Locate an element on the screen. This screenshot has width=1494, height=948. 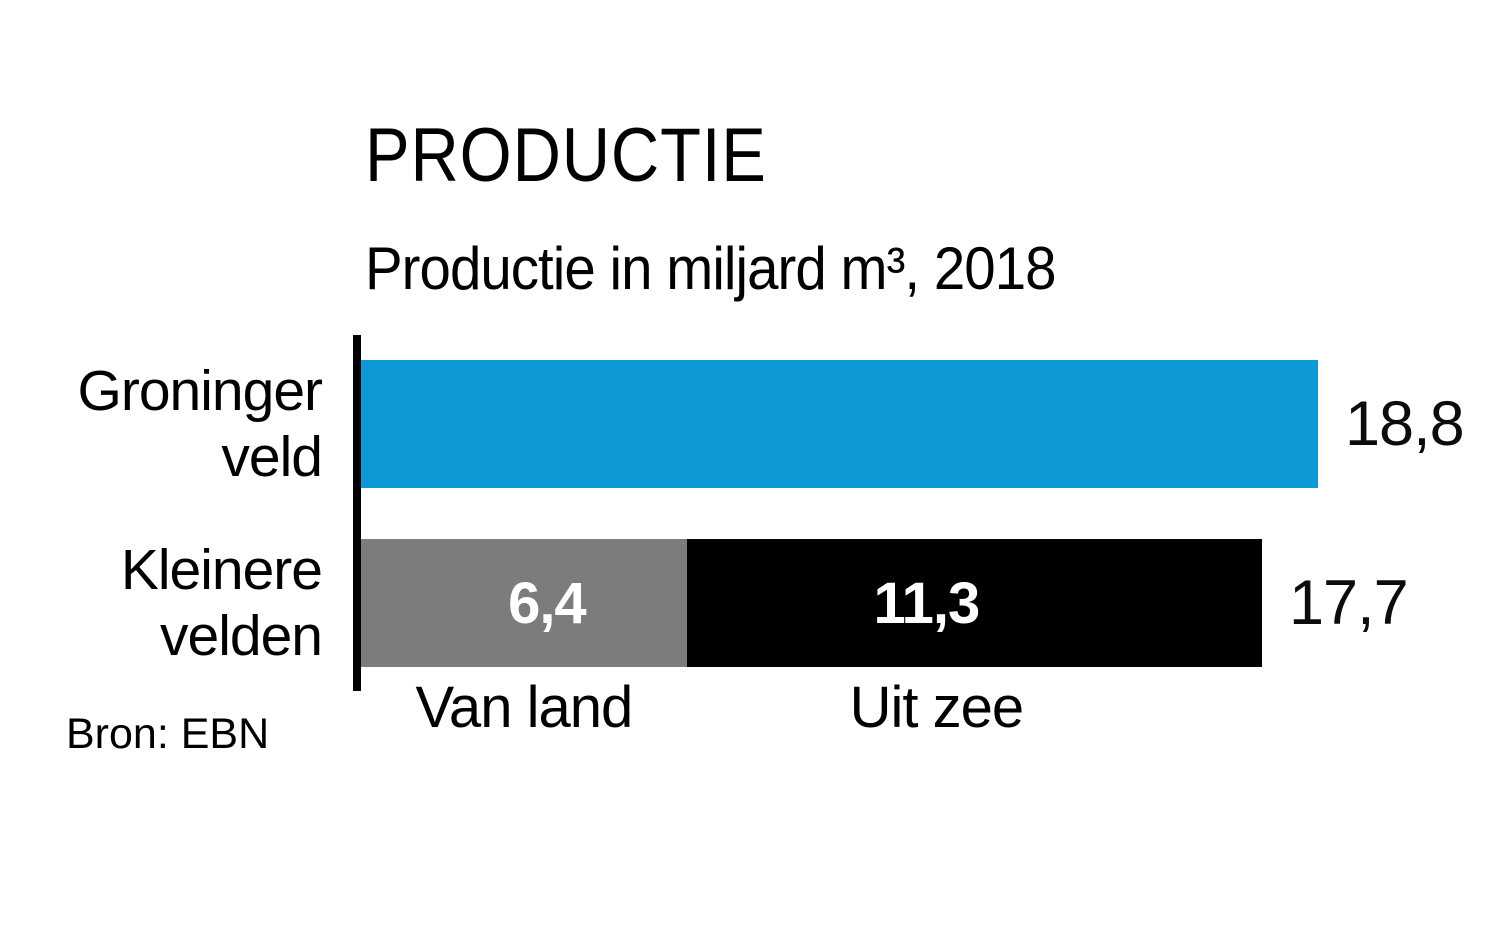
bar-segment: 6,4 is located at coordinates (524, 603).